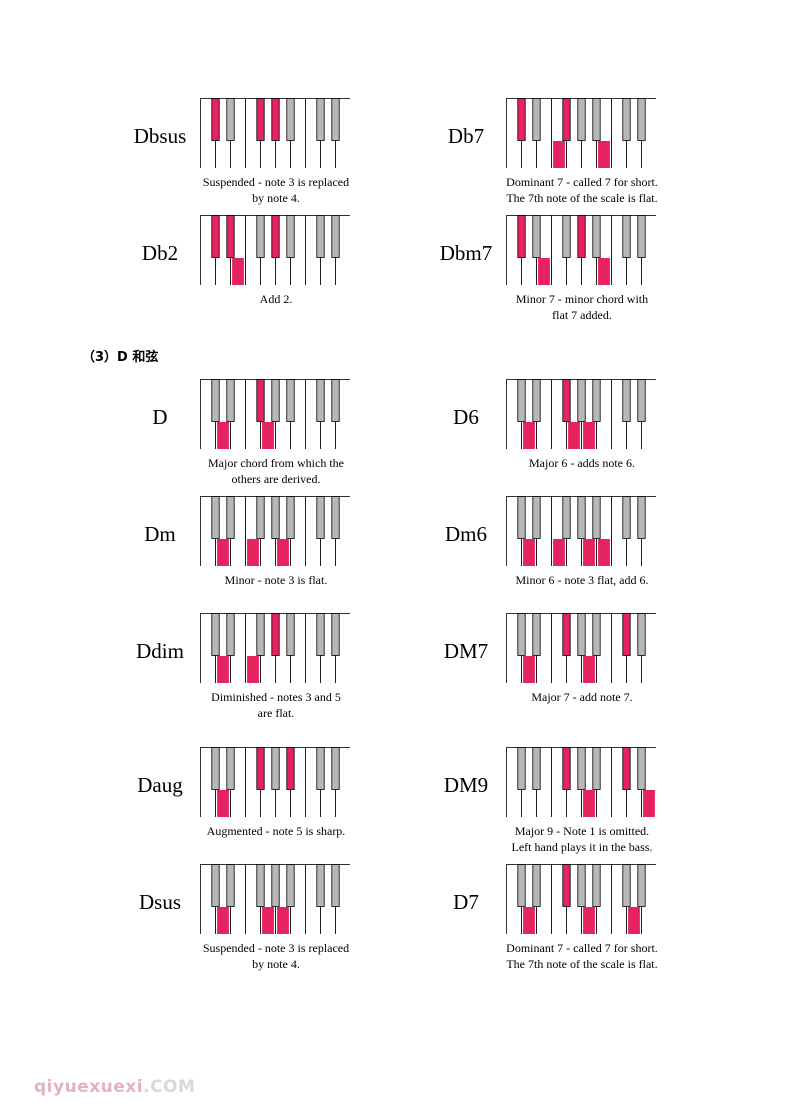 Image resolution: width=794 pixels, height=1120 pixels. Describe the element at coordinates (276, 182) in the screenshot. I see `caption-line: Suspended - note 3 is replaced` at that location.